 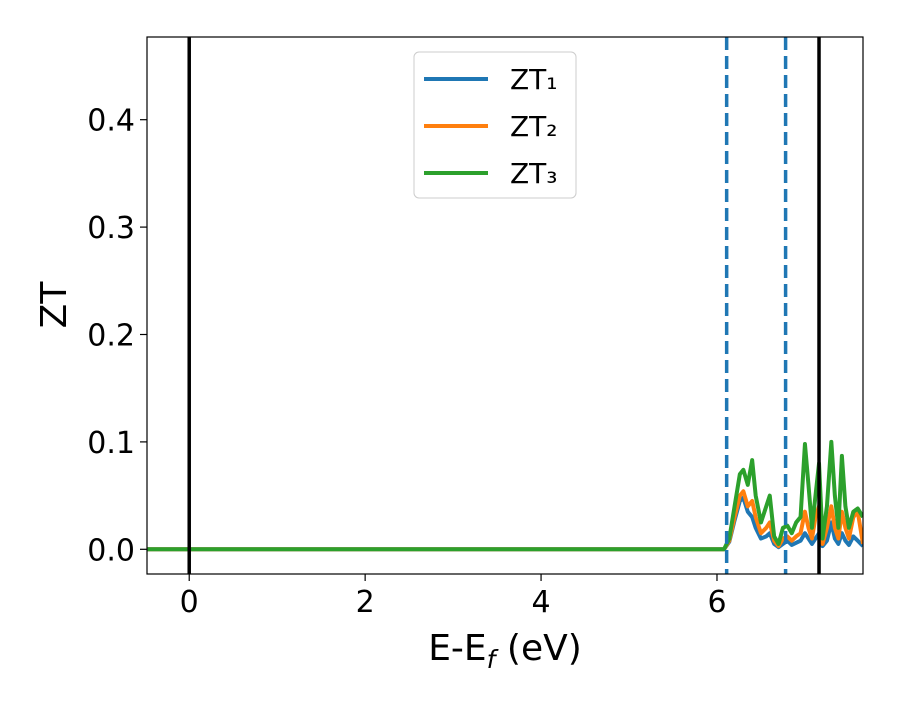 What do you see at coordinates (365, 602) in the screenshot?
I see `x-tick-label: 2` at bounding box center [365, 602].